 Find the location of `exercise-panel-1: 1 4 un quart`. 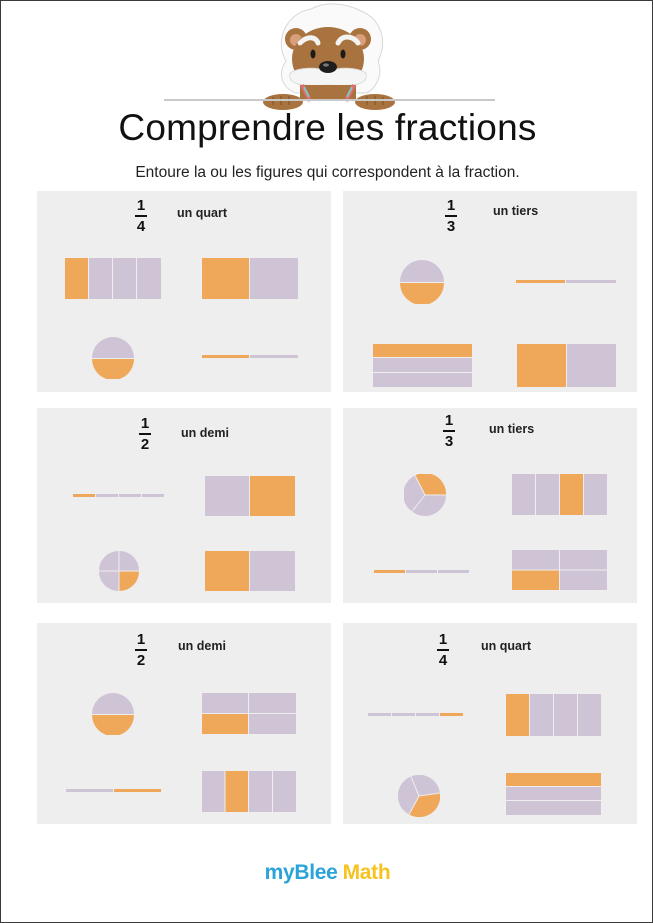

exercise-panel-1: 1 4 un quart is located at coordinates (184, 291).